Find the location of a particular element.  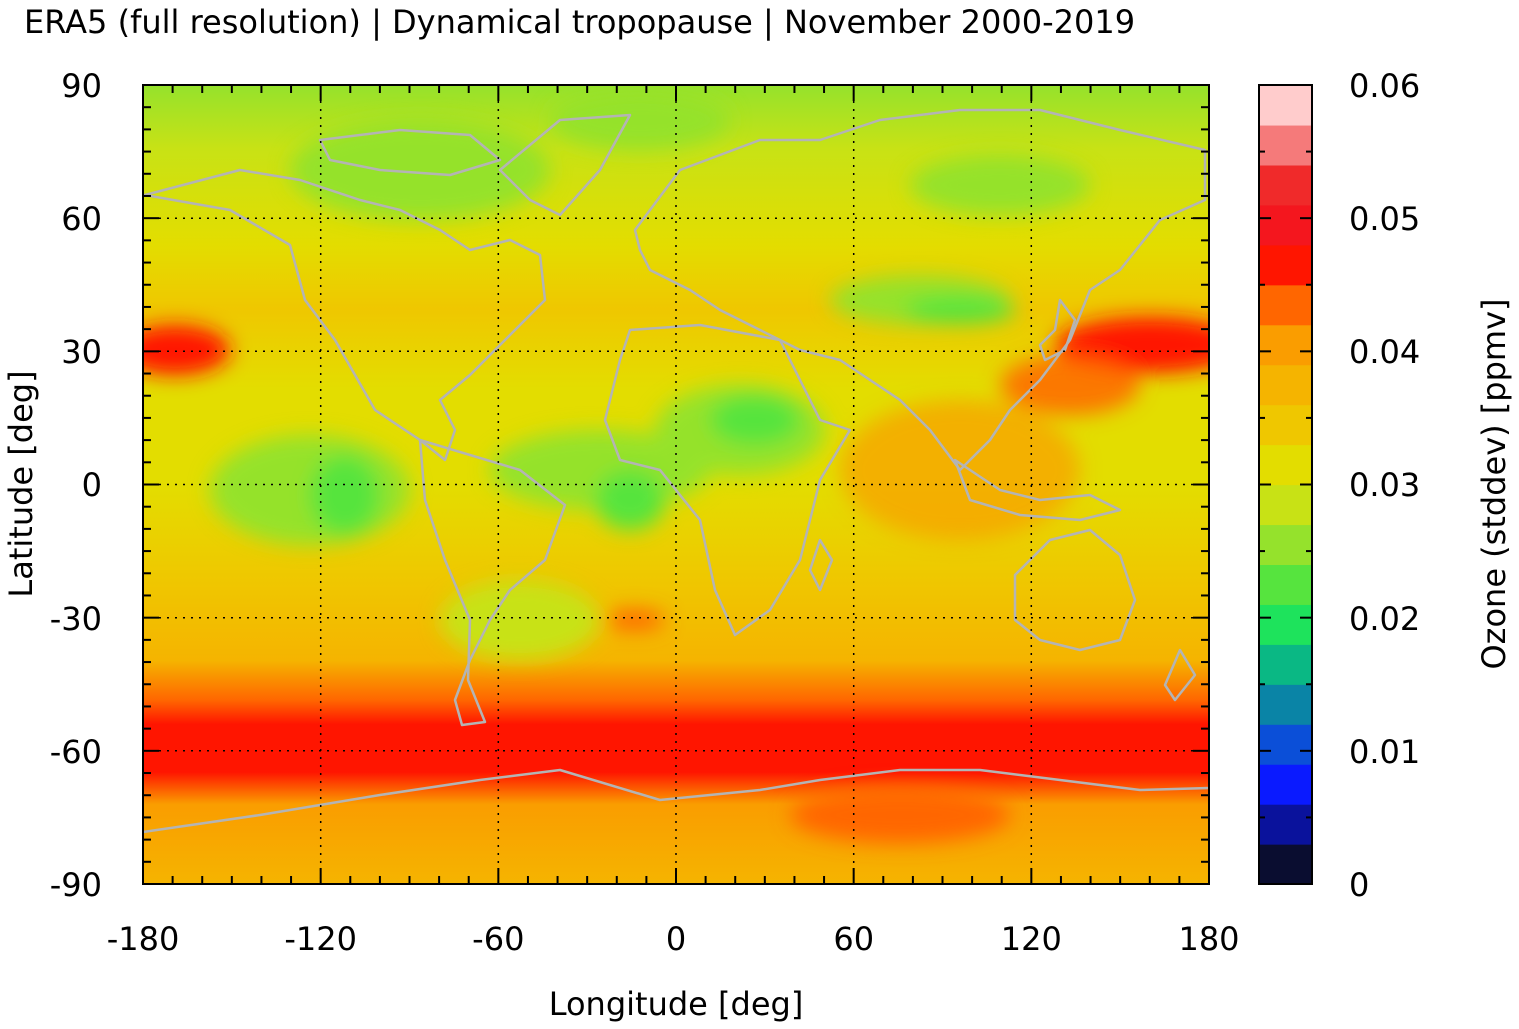

field-patch-africa-core is located at coordinates (755, 420).